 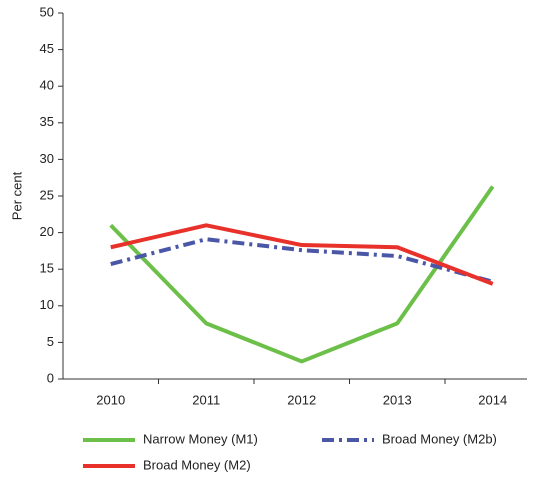 What do you see at coordinates (47, 268) in the screenshot?
I see `y-tick-label: 15` at bounding box center [47, 268].